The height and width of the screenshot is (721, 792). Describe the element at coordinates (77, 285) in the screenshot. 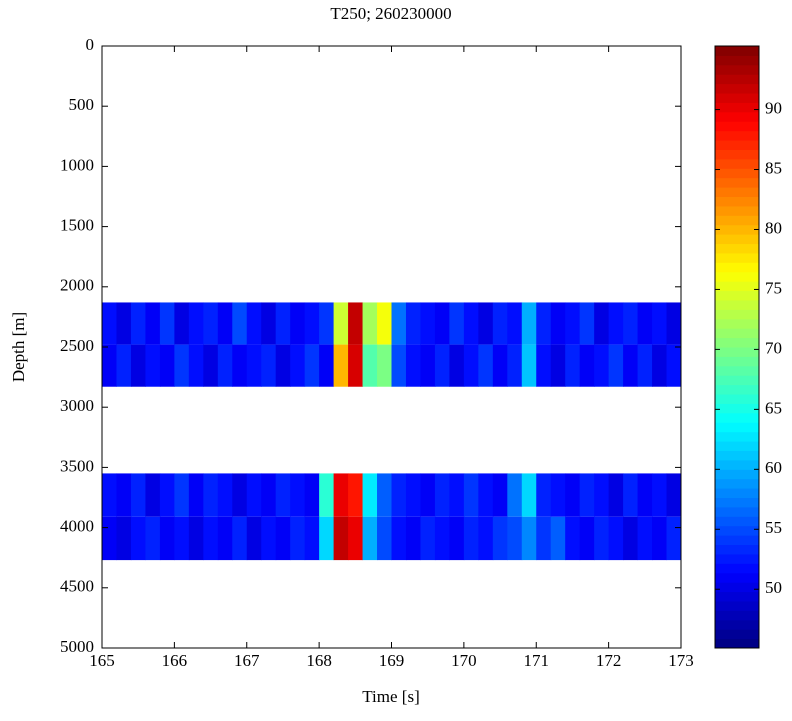

I see `y-tick-label: 2000` at that location.